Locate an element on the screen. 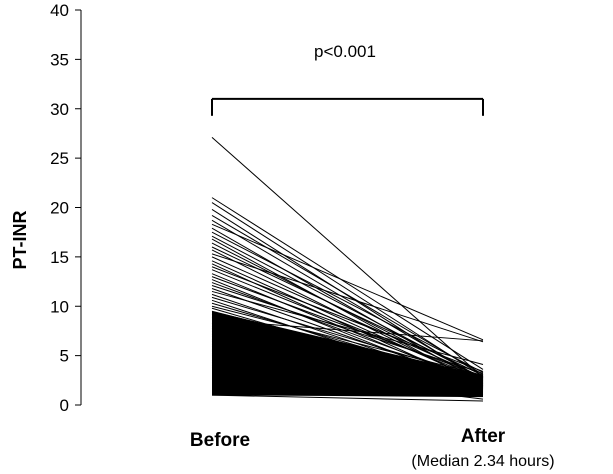 The height and width of the screenshot is (474, 613). y-tick-label: 5 is located at coordinates (64, 356).